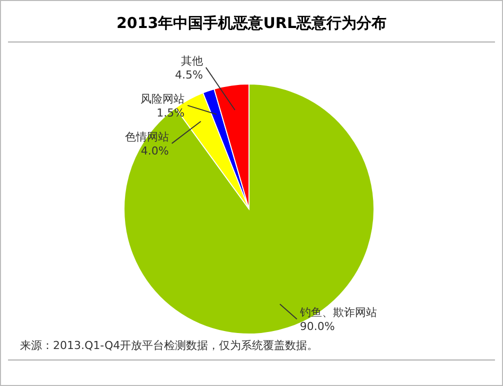 This screenshot has height=386, width=503. I want to click on data-label: 4.5%, so click(188, 75).